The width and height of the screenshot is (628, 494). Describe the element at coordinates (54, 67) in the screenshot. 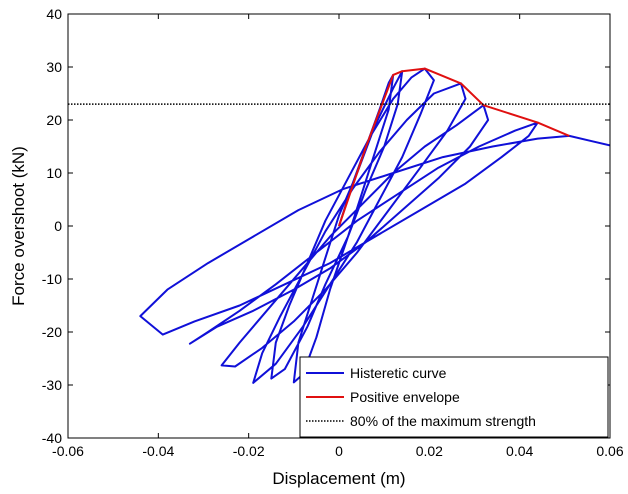

I see `y-tick-label: 30` at that location.